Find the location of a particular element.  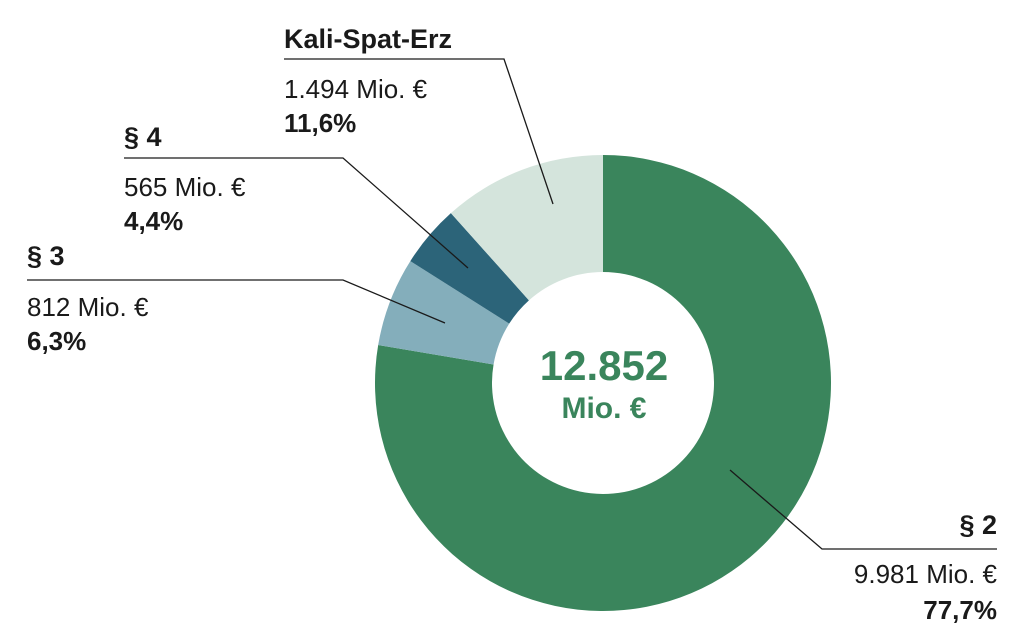

segment-kali-spat-erz is located at coordinates (526, 228).